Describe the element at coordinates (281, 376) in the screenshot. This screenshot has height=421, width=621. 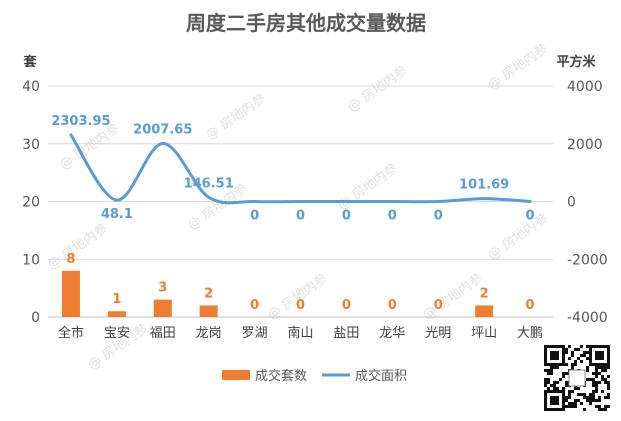
I see `legend-label-bar: 成交套数` at that location.